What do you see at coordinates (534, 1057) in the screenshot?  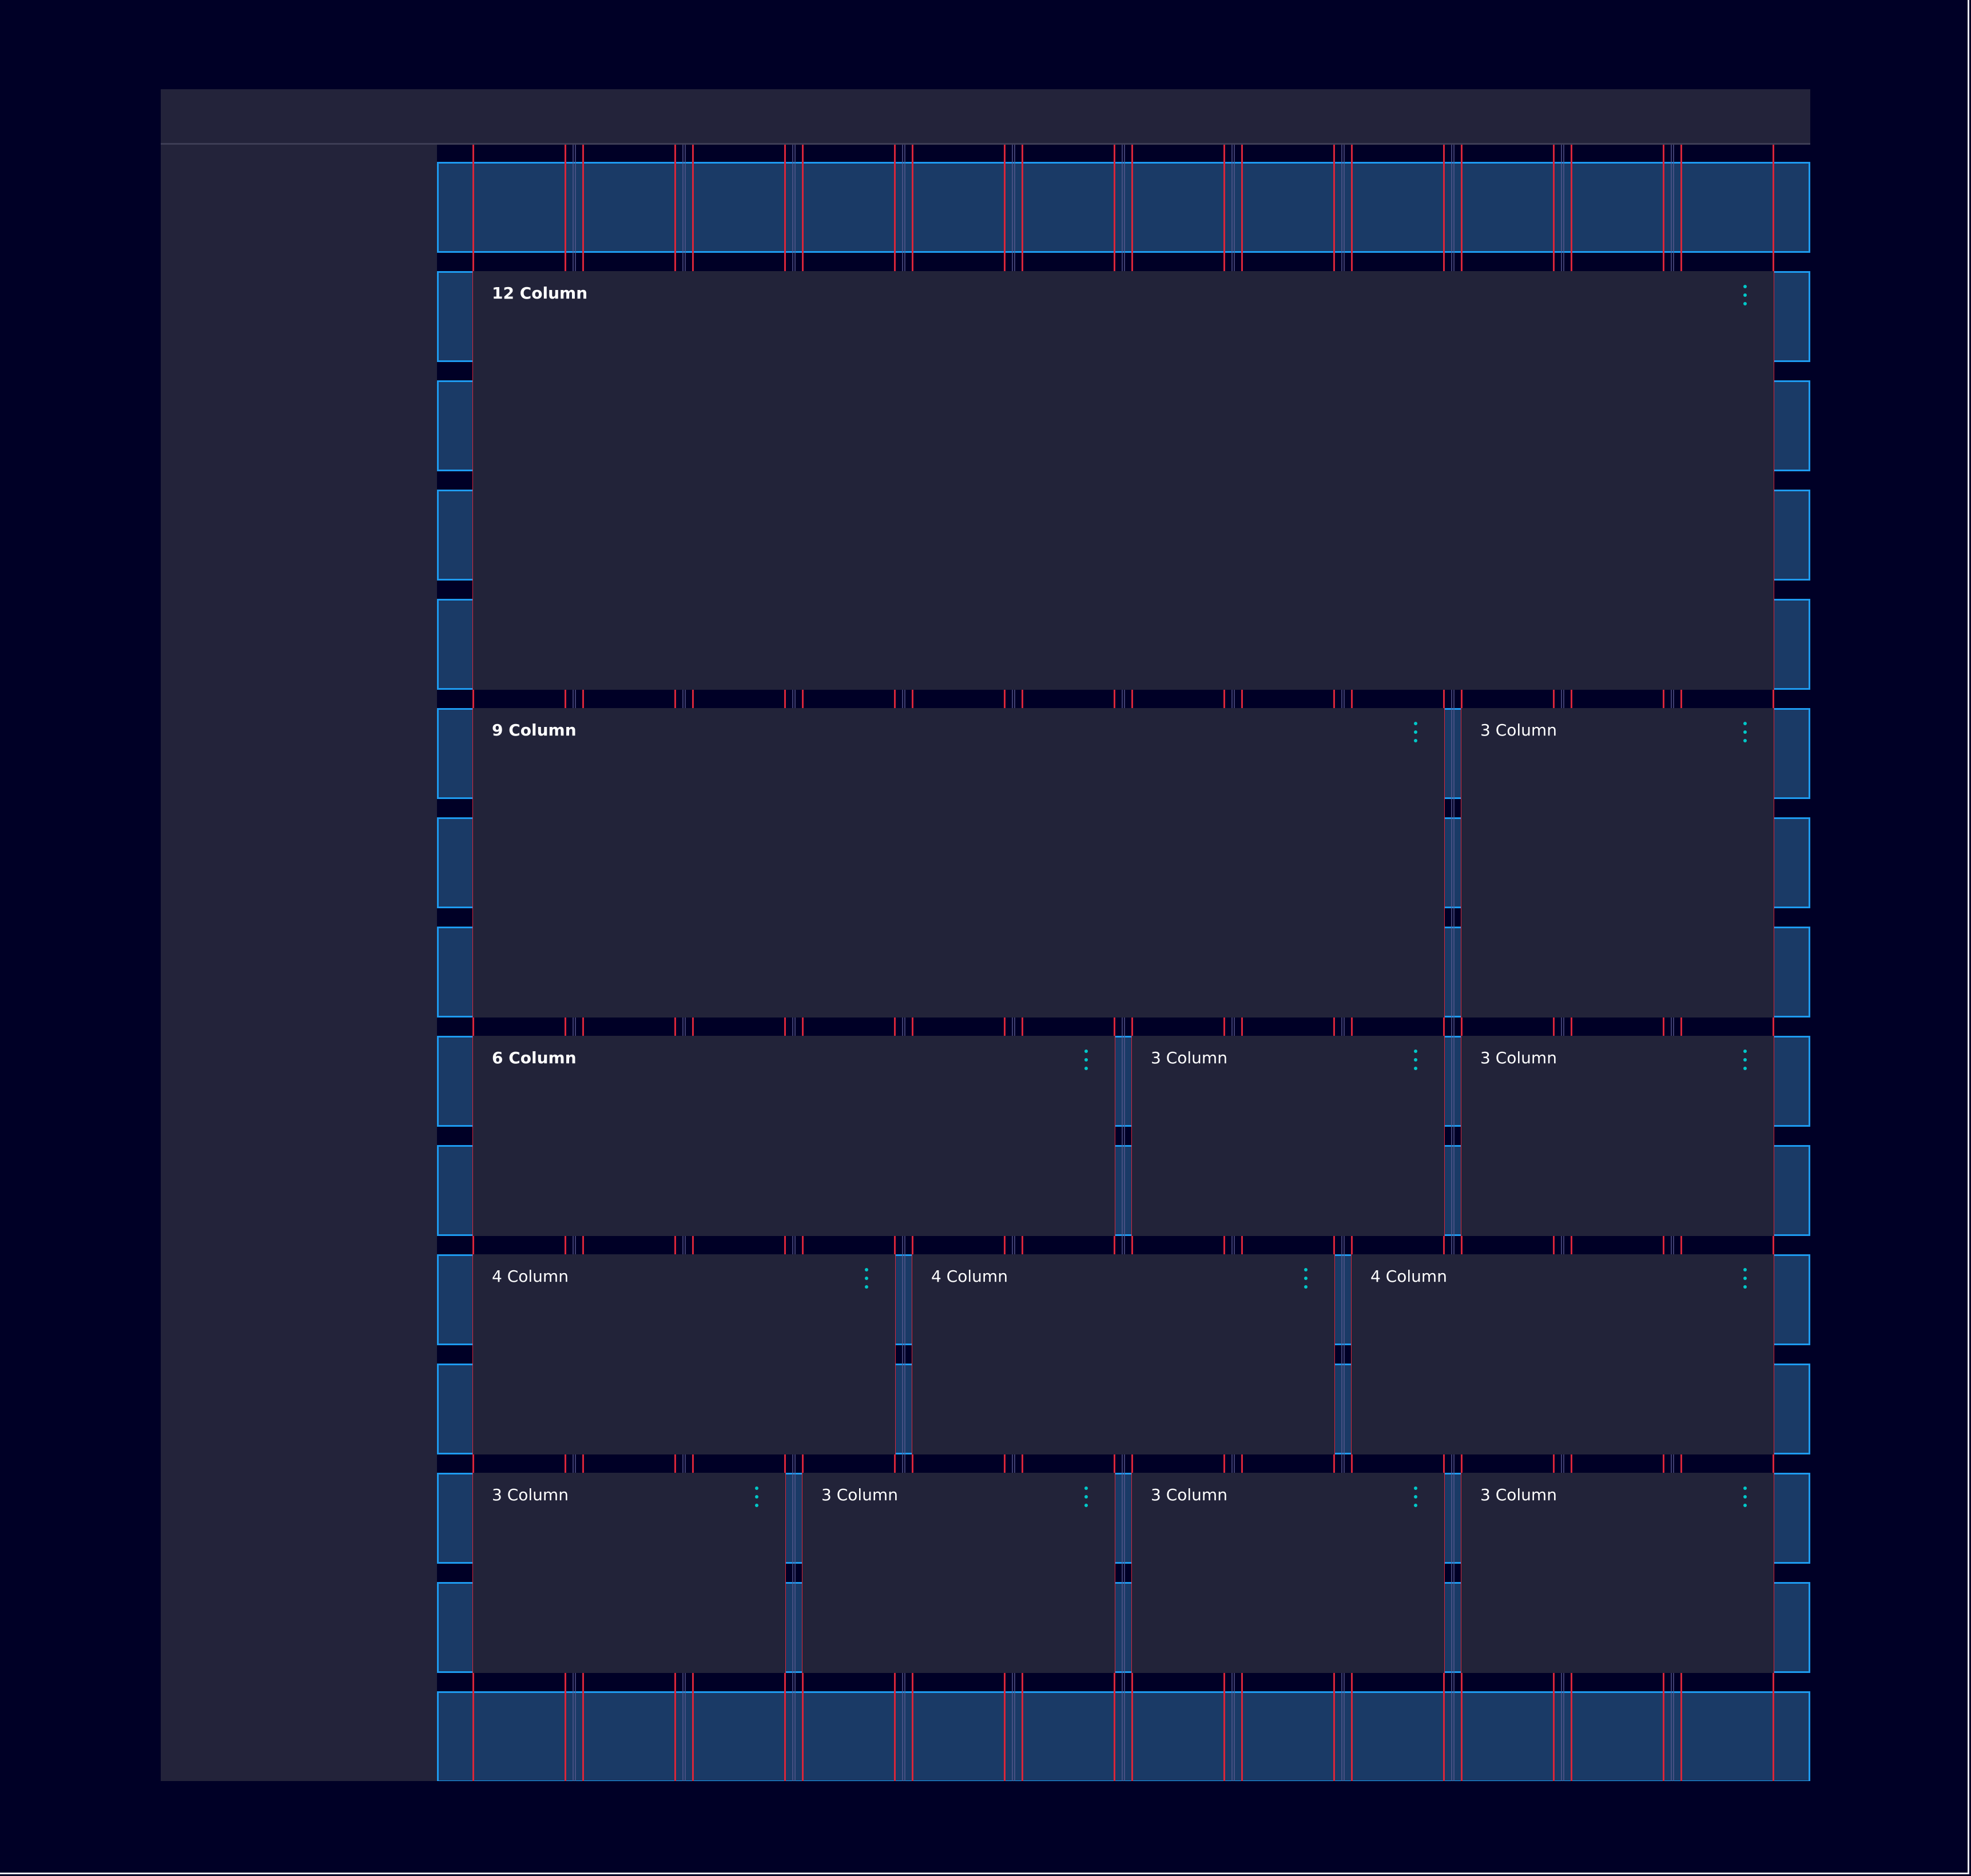 I see `card-title: 6 Column` at bounding box center [534, 1057].